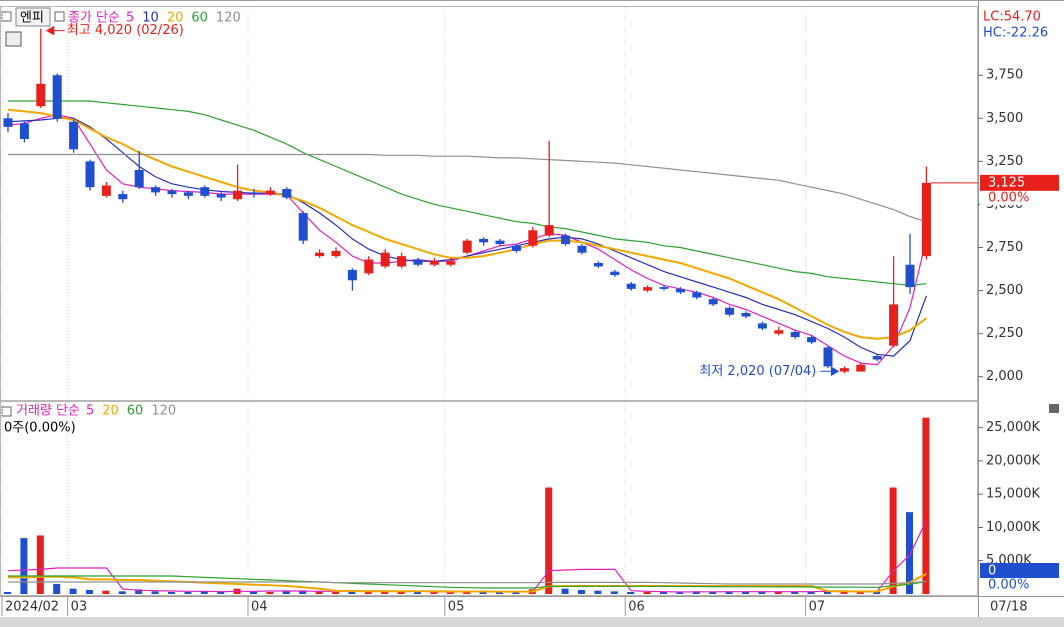 This screenshot has height=627, width=1064. What do you see at coordinates (59, 16) in the screenshot?
I see `legend-icon` at bounding box center [59, 16].